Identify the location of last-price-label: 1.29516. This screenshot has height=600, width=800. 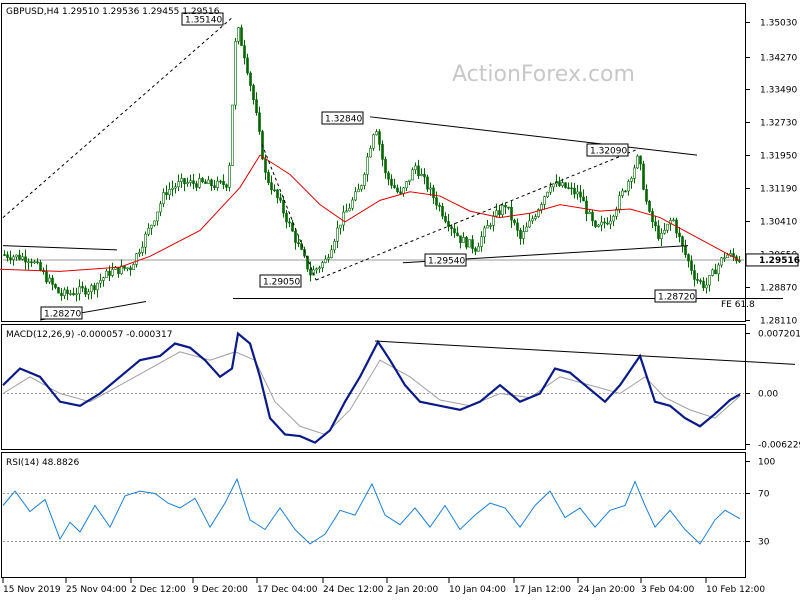
(779, 261).